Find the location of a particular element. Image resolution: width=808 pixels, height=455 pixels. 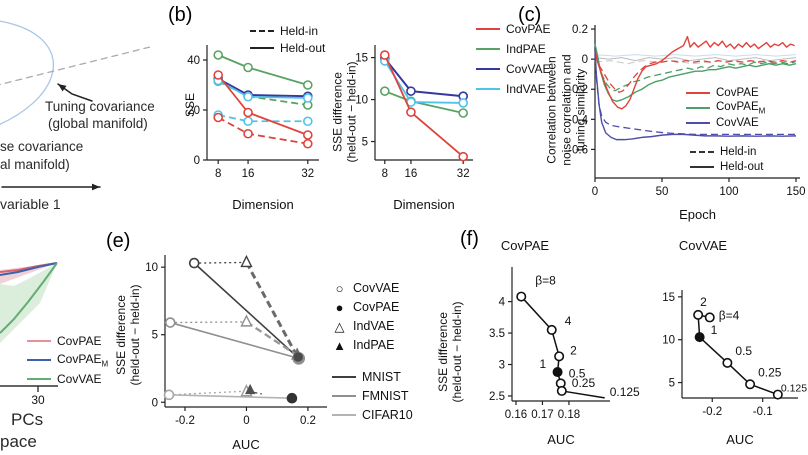

legend-row: Held-in is located at coordinates (287, 31).